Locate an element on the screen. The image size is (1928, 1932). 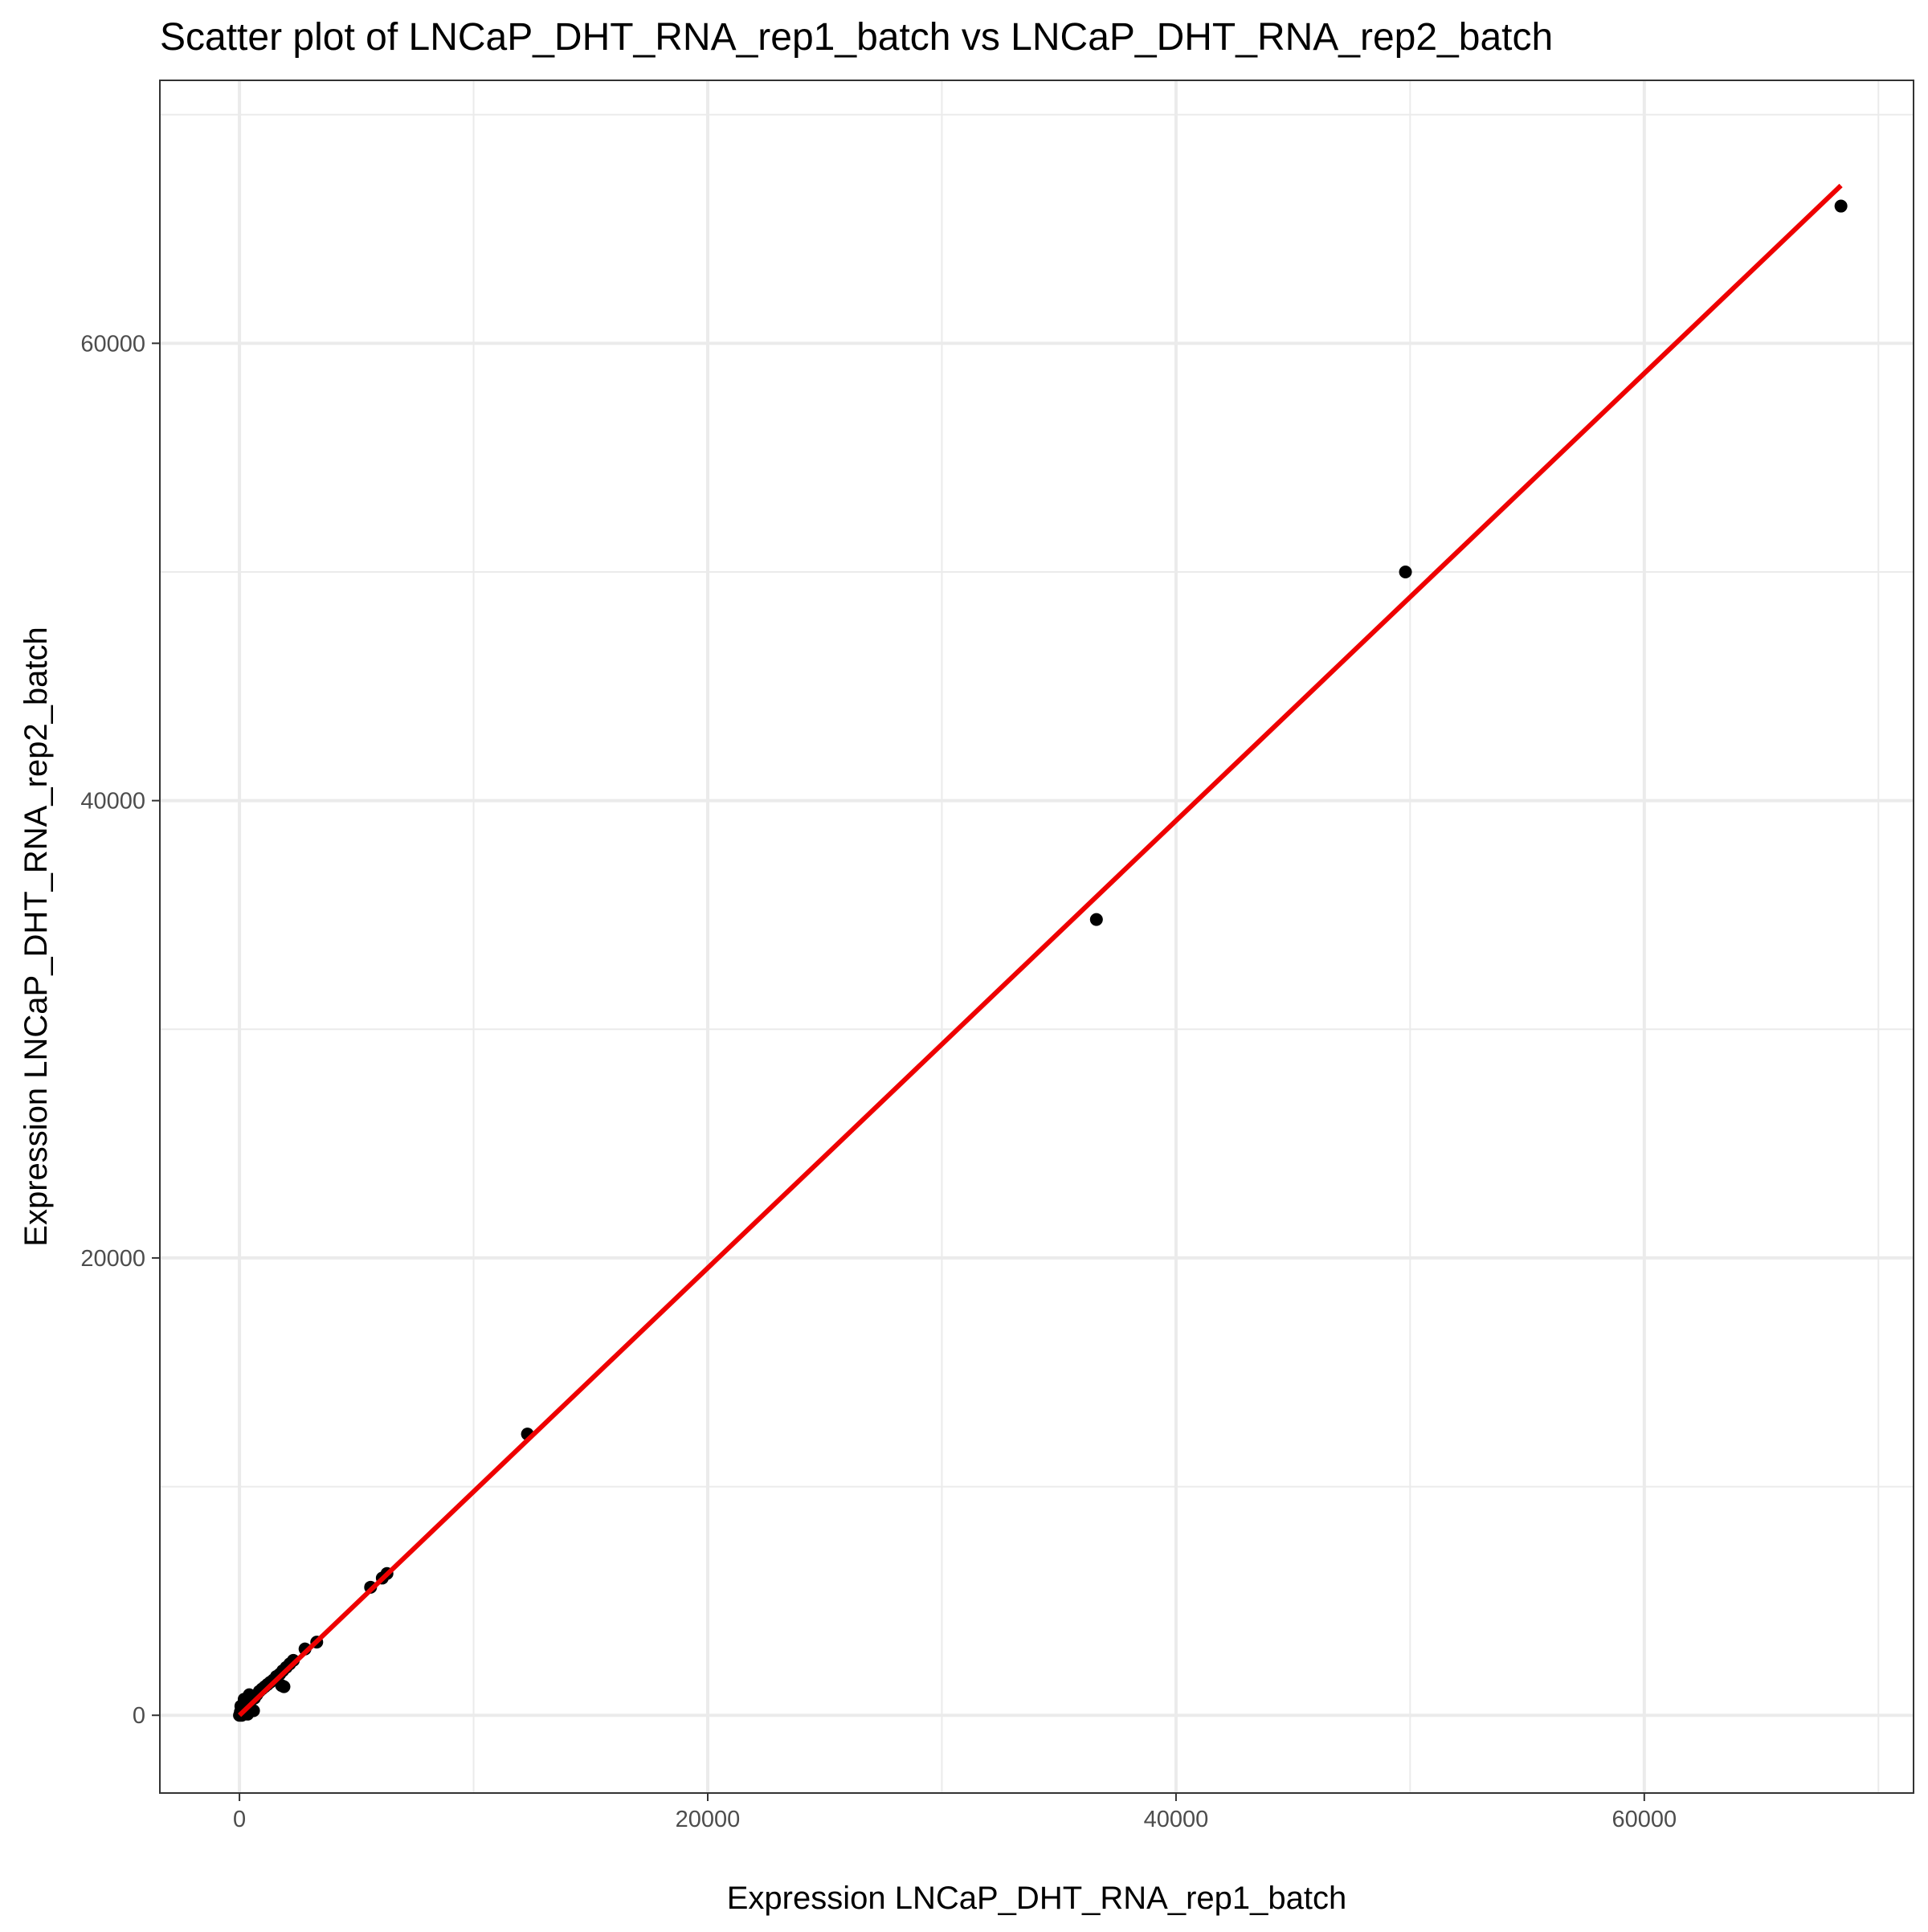
x-tick-label: 40000 is located at coordinates (1176, 1819).